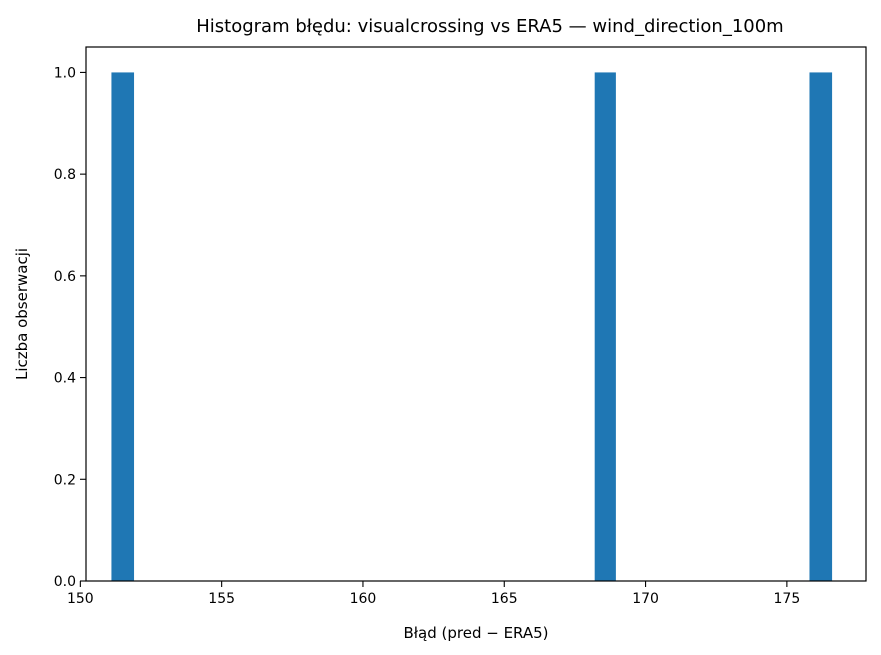  Describe the element at coordinates (475, 633) in the screenshot. I see `x-axis-label: Błąd (pred − ERA5)` at that location.